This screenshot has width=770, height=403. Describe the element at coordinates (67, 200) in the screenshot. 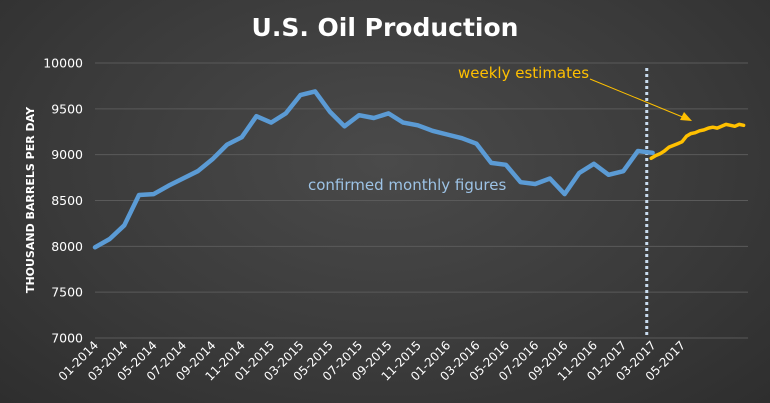

I see `y-tick-label: 8500` at that location.